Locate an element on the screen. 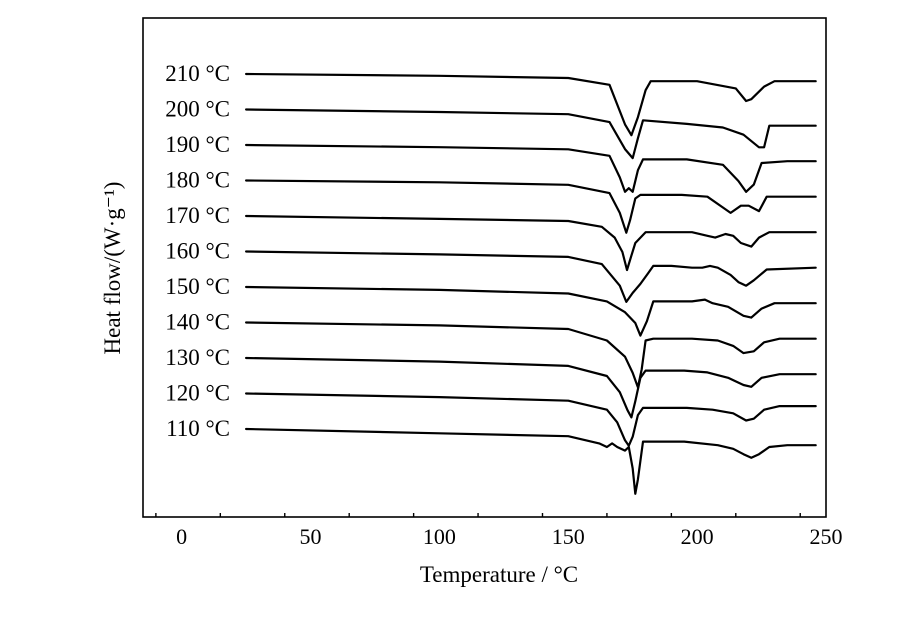 The height and width of the screenshot is (619, 900). y-axis-title: Heat flow/(W·g⁻¹) is located at coordinates (112, 268).